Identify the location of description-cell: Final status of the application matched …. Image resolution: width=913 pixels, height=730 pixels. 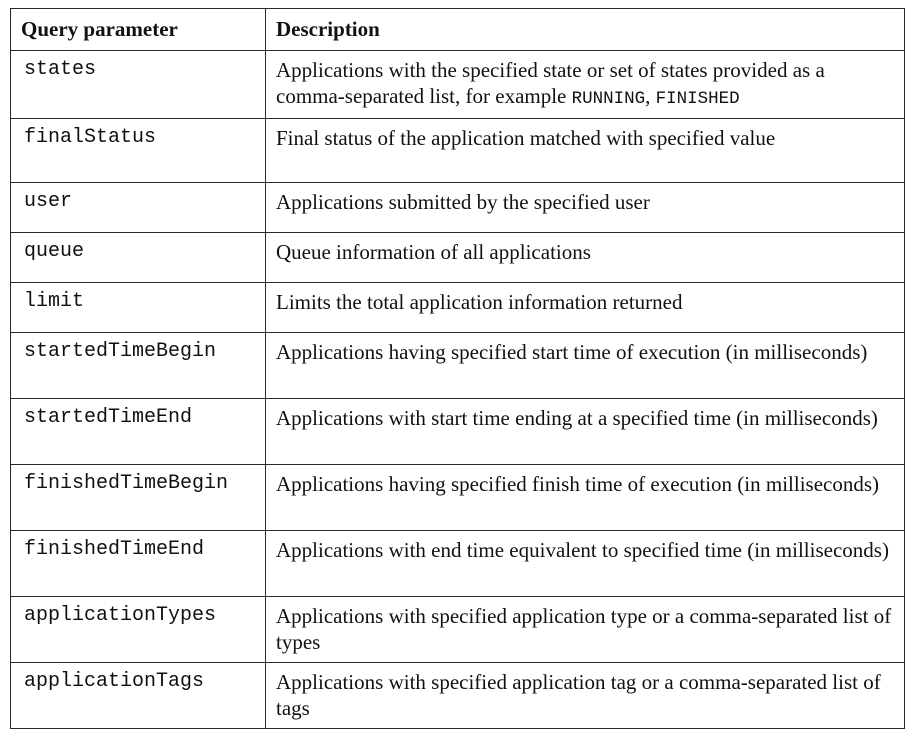
(585, 150).